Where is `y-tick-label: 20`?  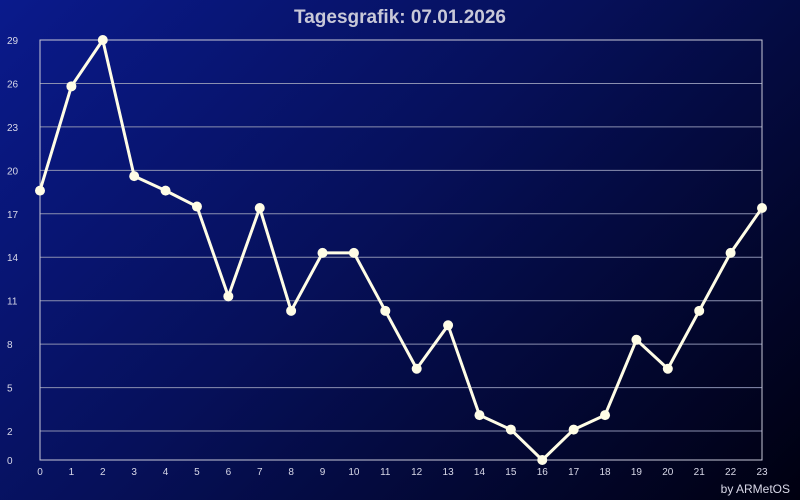
y-tick-label: 20 is located at coordinates (13, 171).